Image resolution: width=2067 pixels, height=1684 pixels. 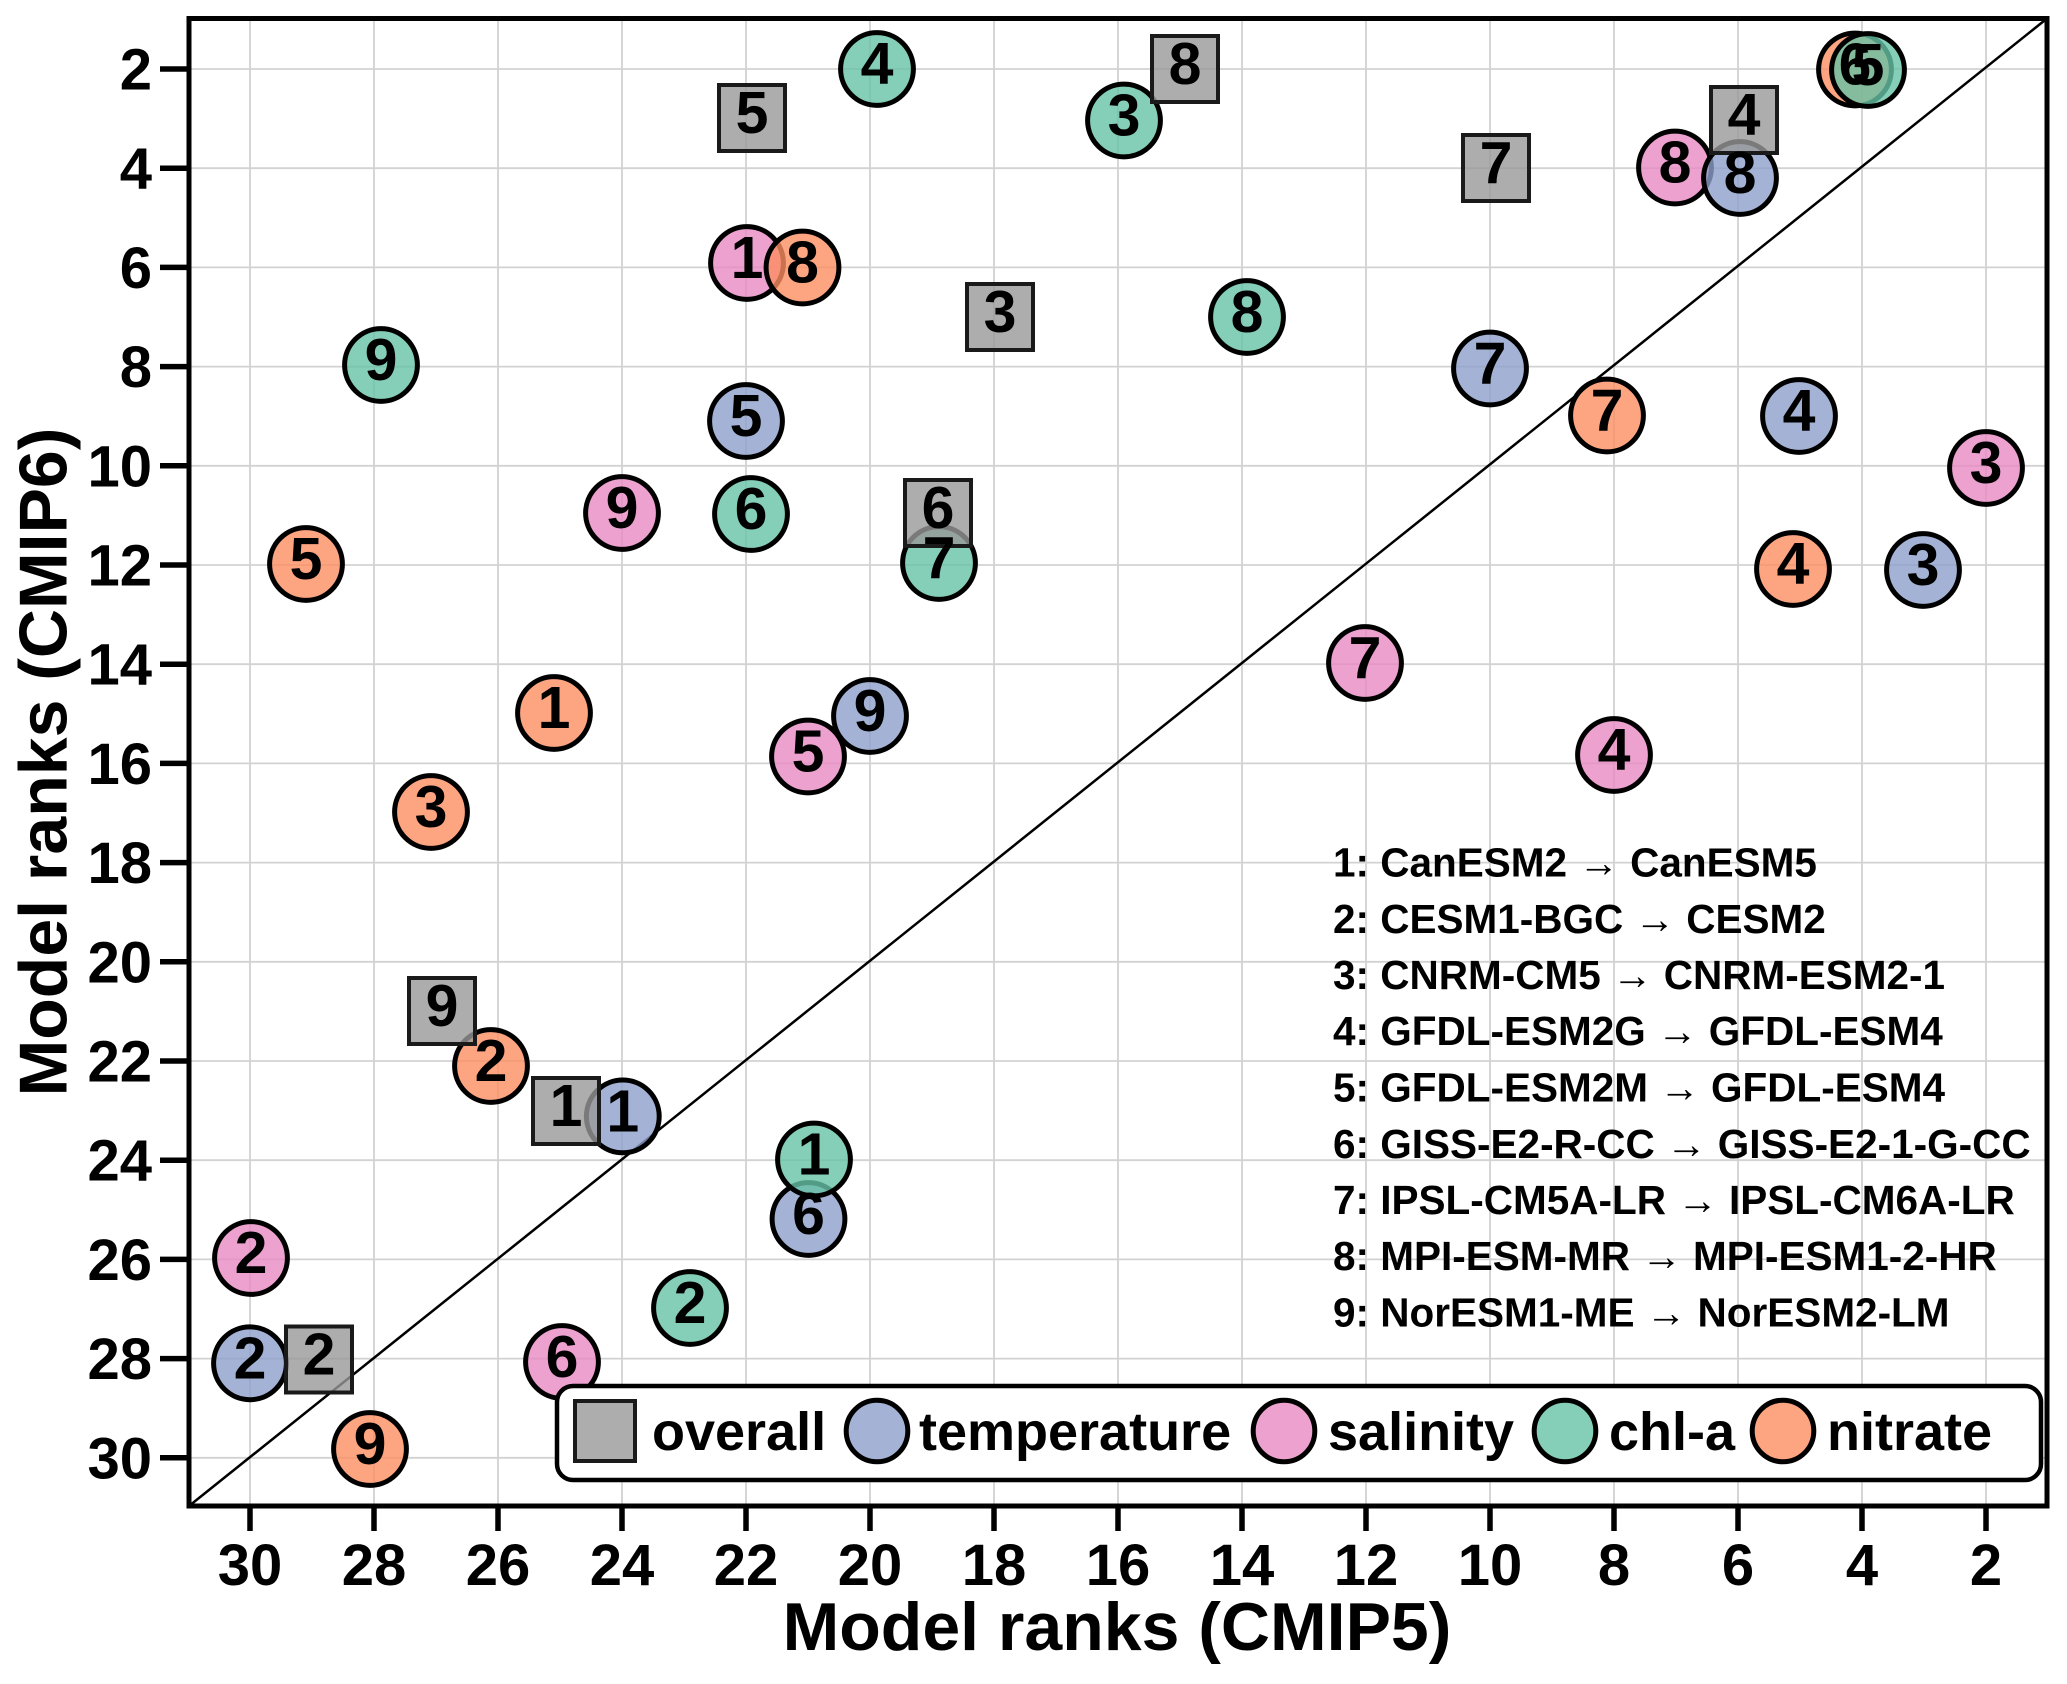 What do you see at coordinates (1909, 1432) in the screenshot?
I see `svg-text: nitrate` at bounding box center [1909, 1432].